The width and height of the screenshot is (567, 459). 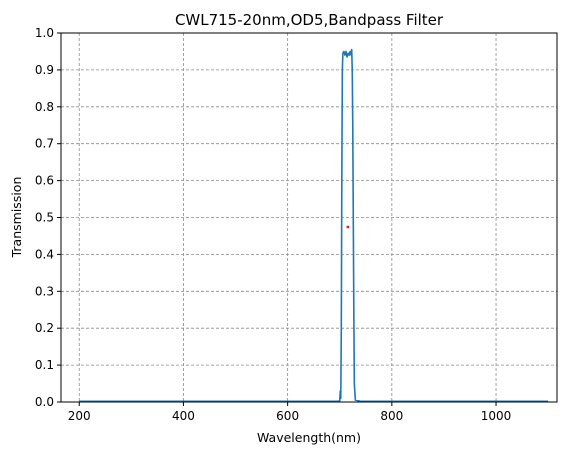 I want to click on y-tick-label: 0.3, so click(x=44, y=291).